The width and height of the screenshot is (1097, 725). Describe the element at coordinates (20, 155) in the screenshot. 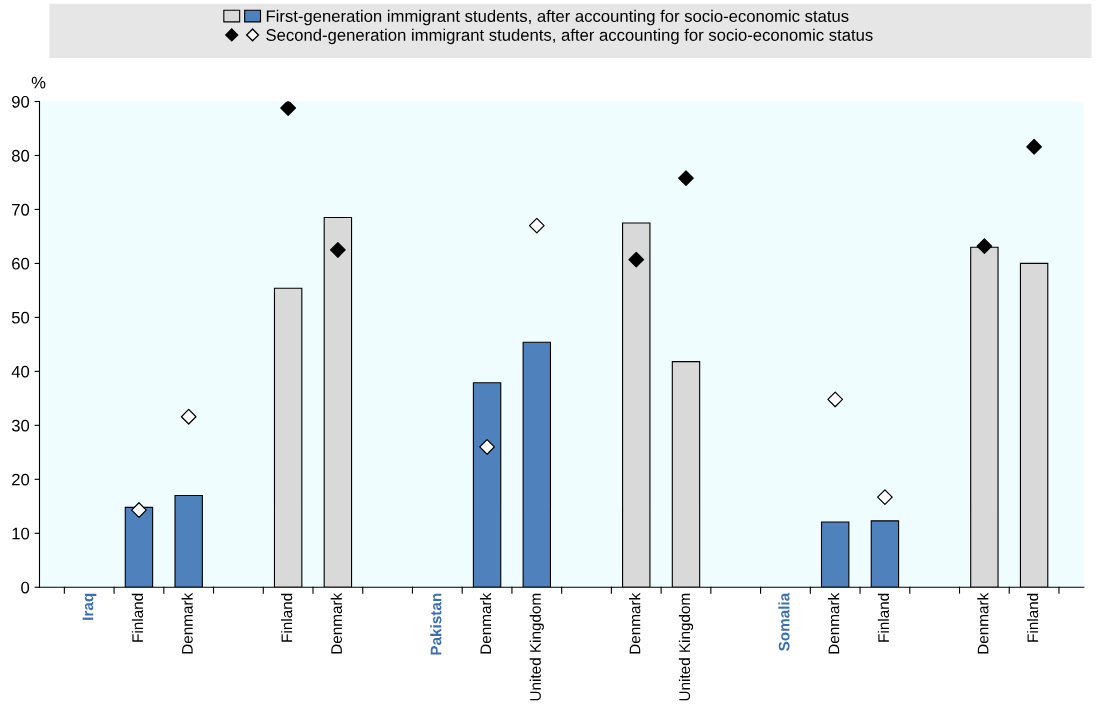

I see `y-tick-label: 80` at that location.